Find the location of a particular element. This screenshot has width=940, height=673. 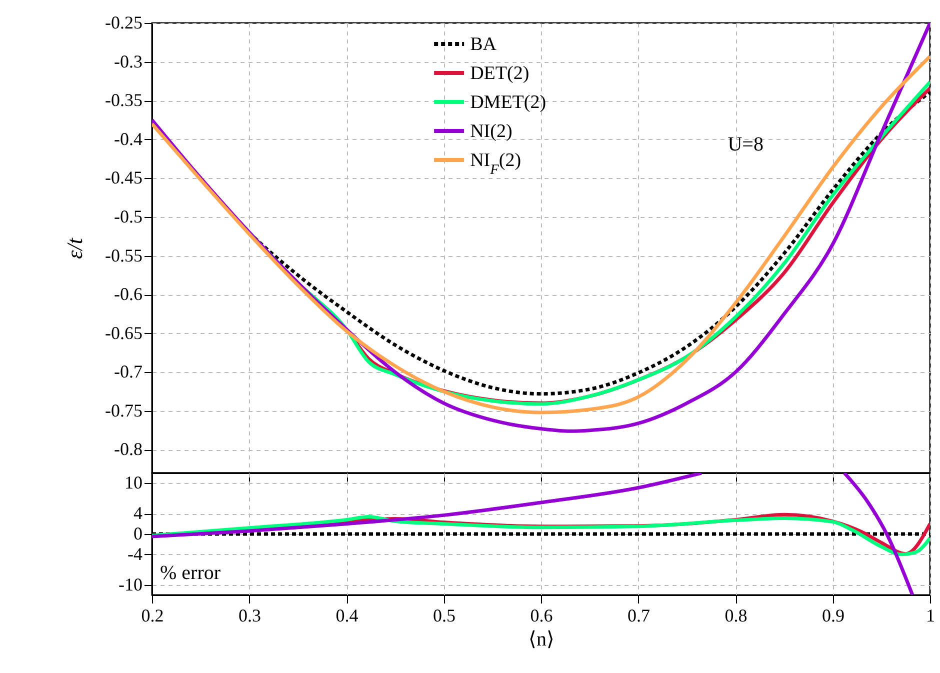

x-tick-label: 0.3 is located at coordinates (249, 616).